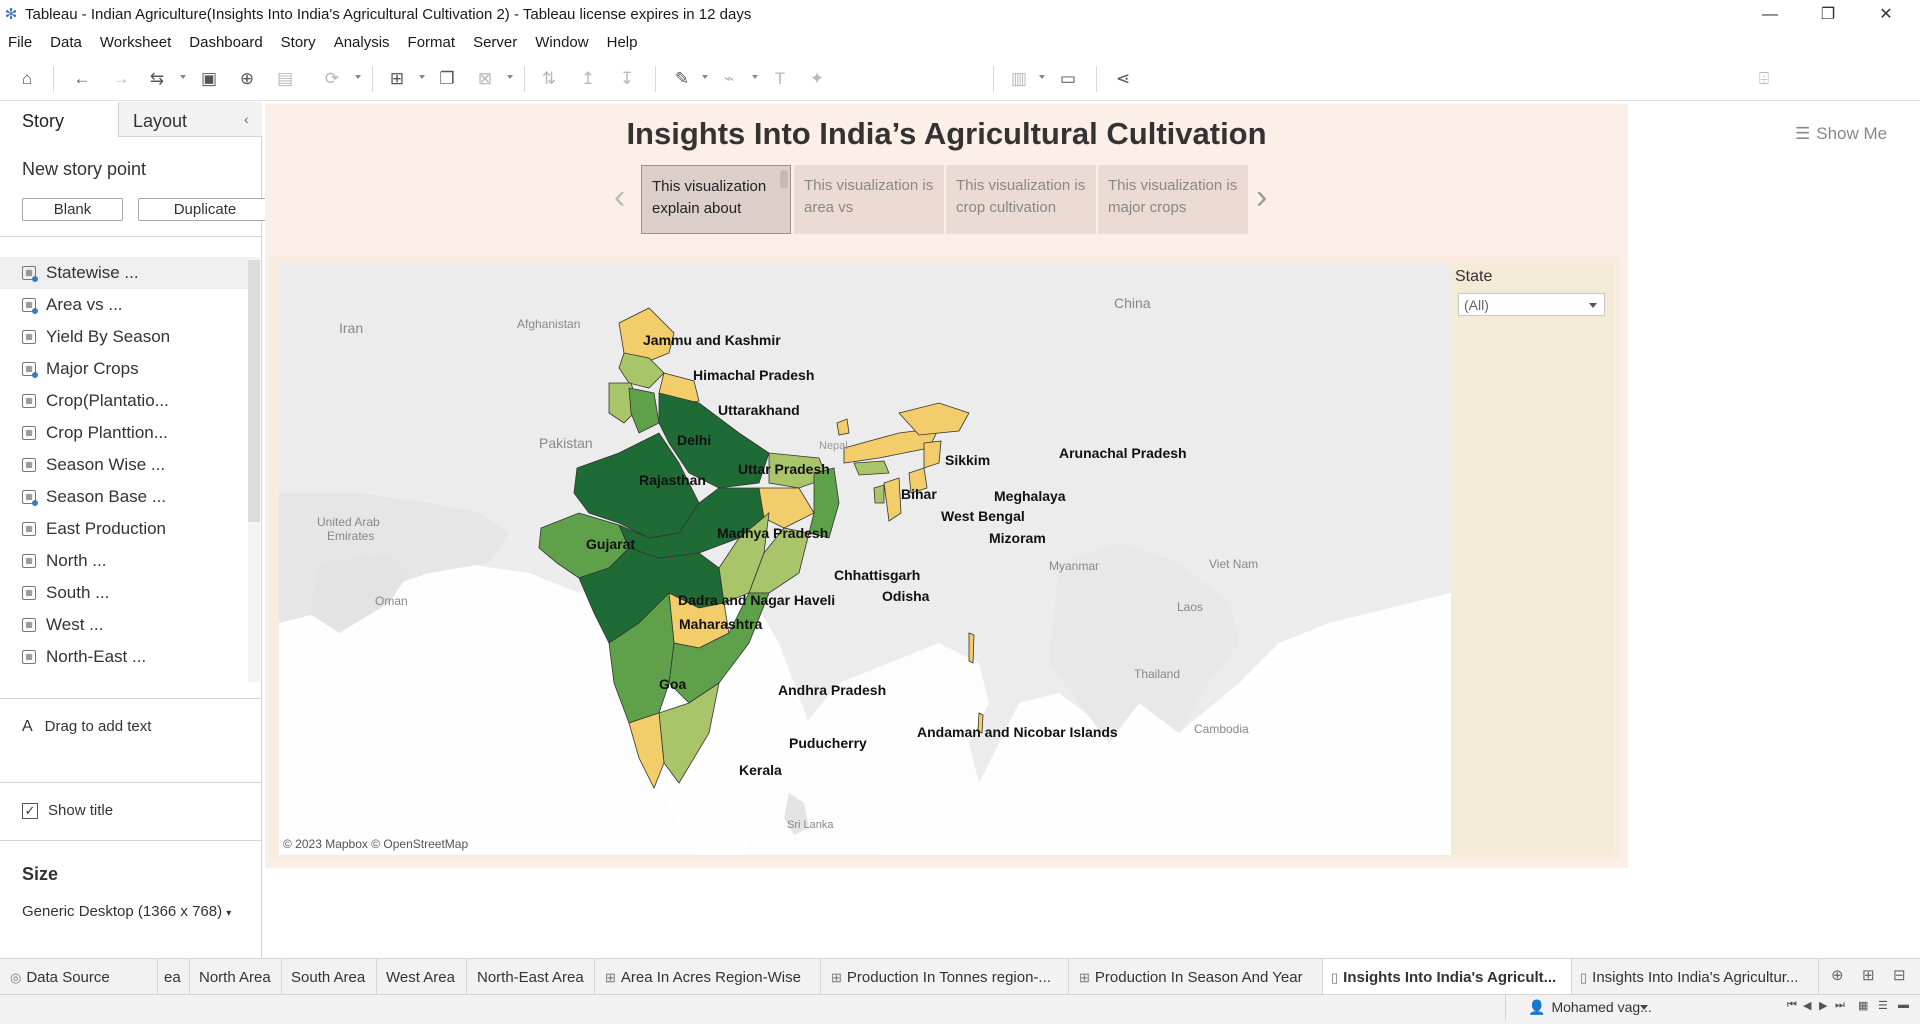  What do you see at coordinates (82, 78) in the screenshot?
I see `undo-icon: ←` at bounding box center [82, 78].